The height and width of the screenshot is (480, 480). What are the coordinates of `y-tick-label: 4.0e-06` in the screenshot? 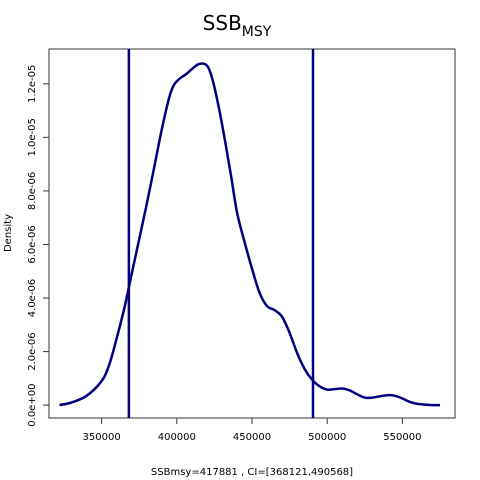 It's located at (32, 298).